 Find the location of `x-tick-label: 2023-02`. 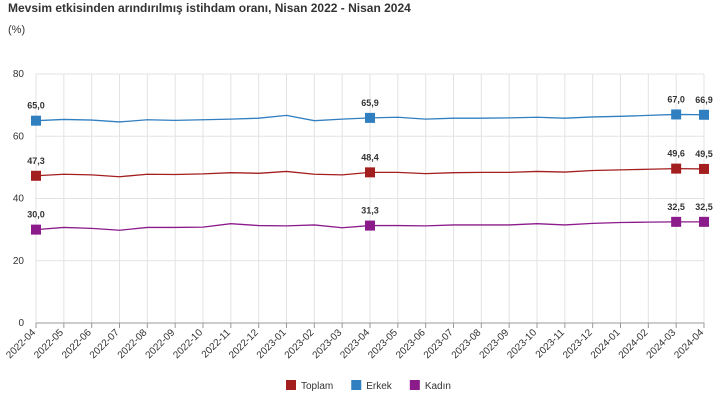

x-tick-label: 2023-02 is located at coordinates (300, 344).